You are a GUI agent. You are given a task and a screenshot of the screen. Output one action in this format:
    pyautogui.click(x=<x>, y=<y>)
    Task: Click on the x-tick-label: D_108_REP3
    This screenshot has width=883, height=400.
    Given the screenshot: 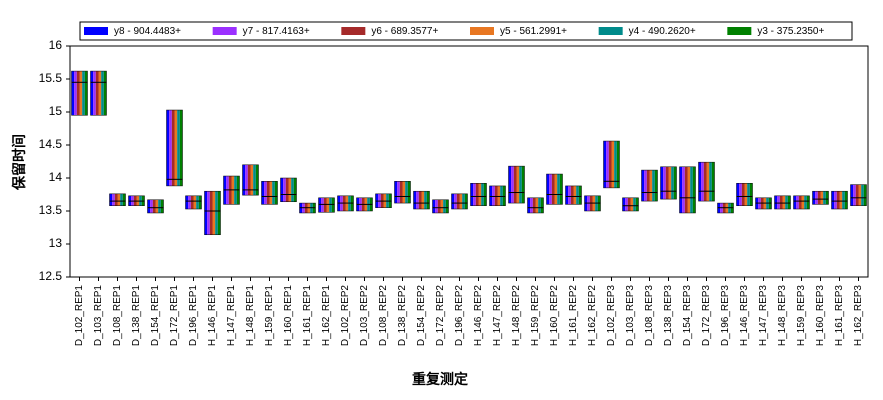 What is the action you would take?
    pyautogui.click(x=649, y=316)
    